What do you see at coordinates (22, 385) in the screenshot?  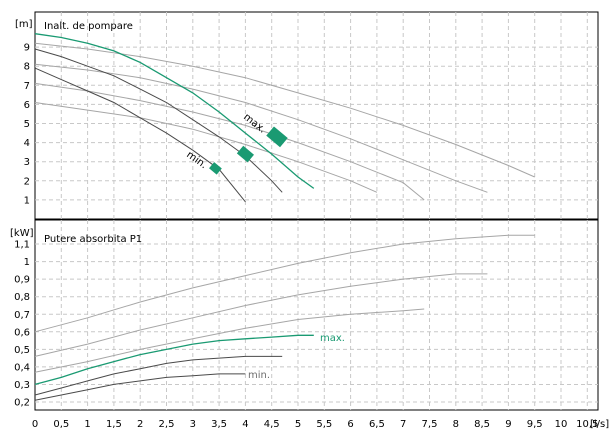 I see `bottom-y-tick-label: 0,3` at bounding box center [22, 385].